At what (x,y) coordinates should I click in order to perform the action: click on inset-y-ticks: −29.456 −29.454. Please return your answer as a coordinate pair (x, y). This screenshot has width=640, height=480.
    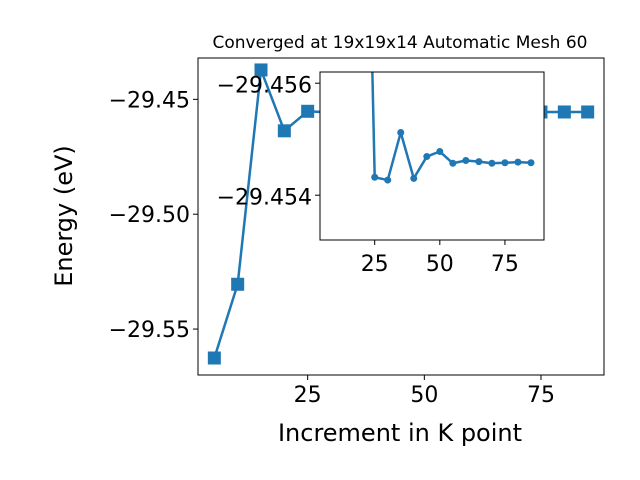
    Looking at the image, I should click on (268, 142).